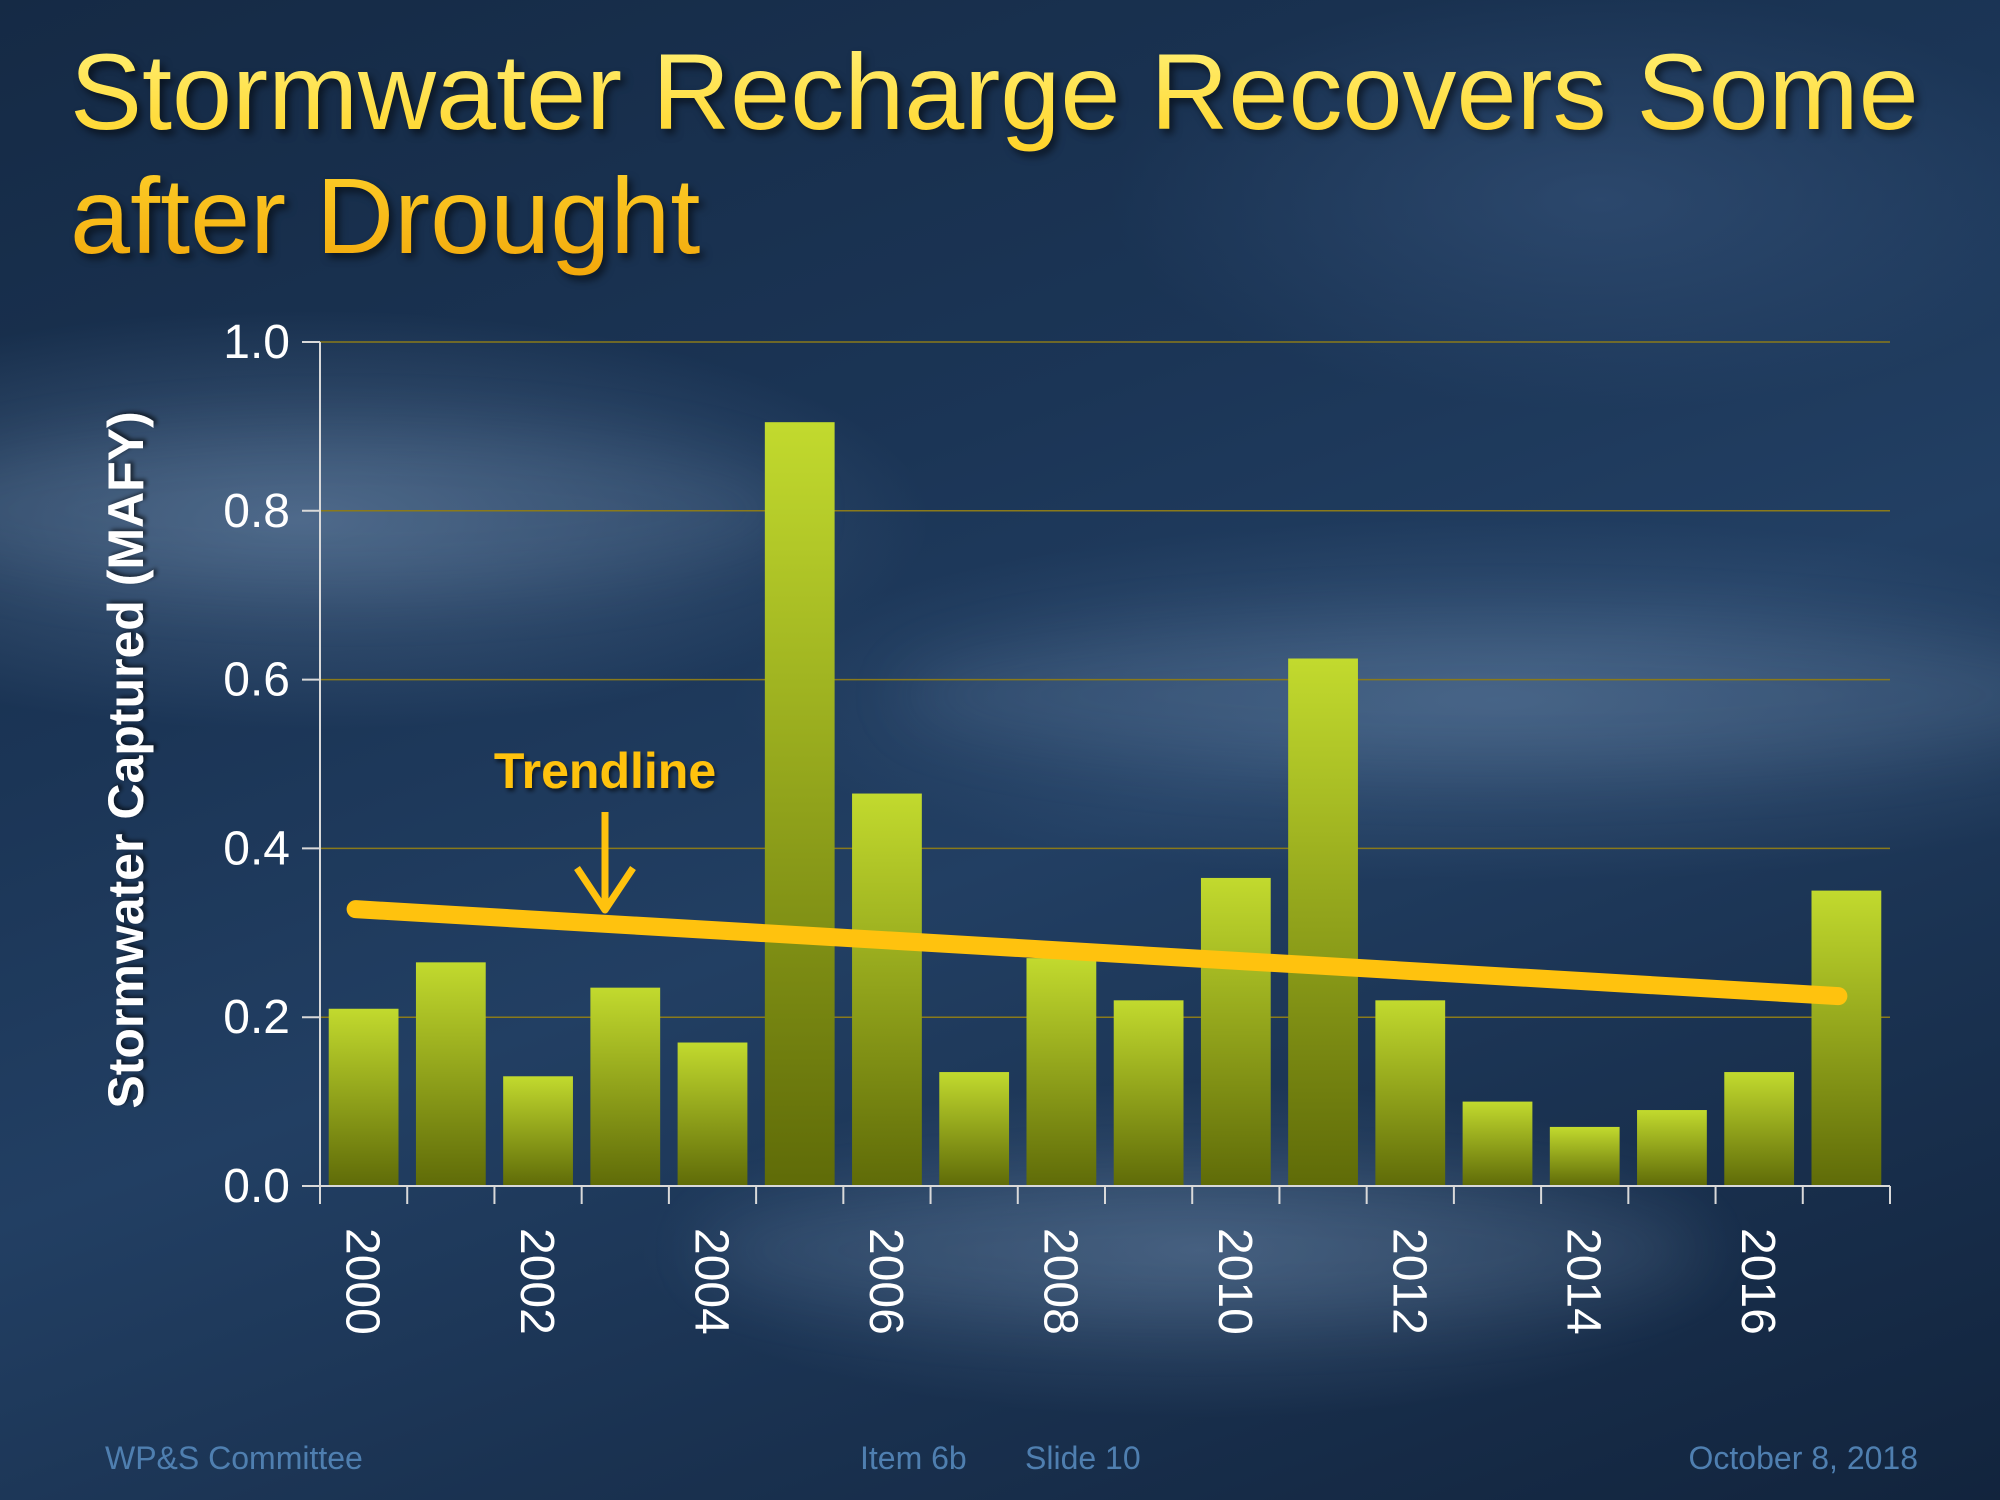  What do you see at coordinates (1097, 874) in the screenshot?
I see `trendline-group: Trendline` at bounding box center [1097, 874].